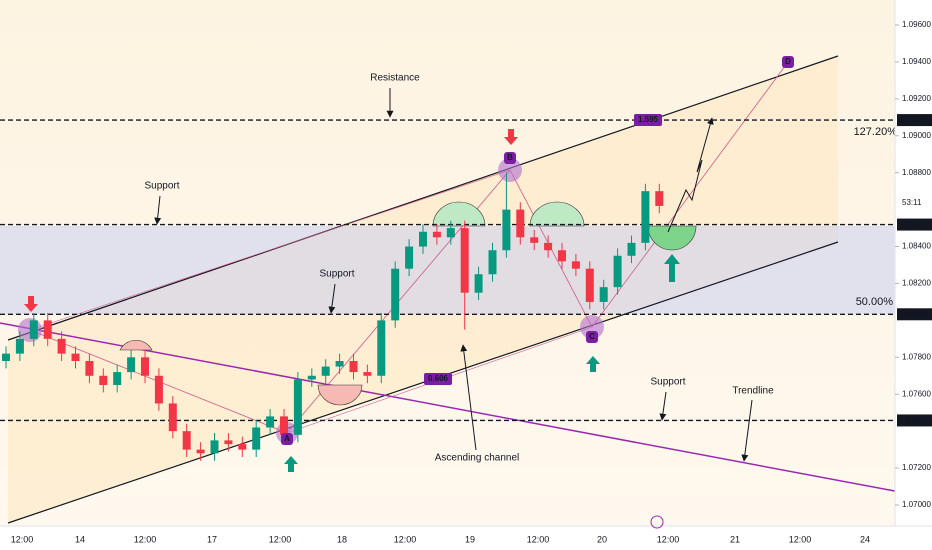 The height and width of the screenshot is (550, 932). Describe the element at coordinates (690, 175) in the screenshot. I see `projection` at that location.